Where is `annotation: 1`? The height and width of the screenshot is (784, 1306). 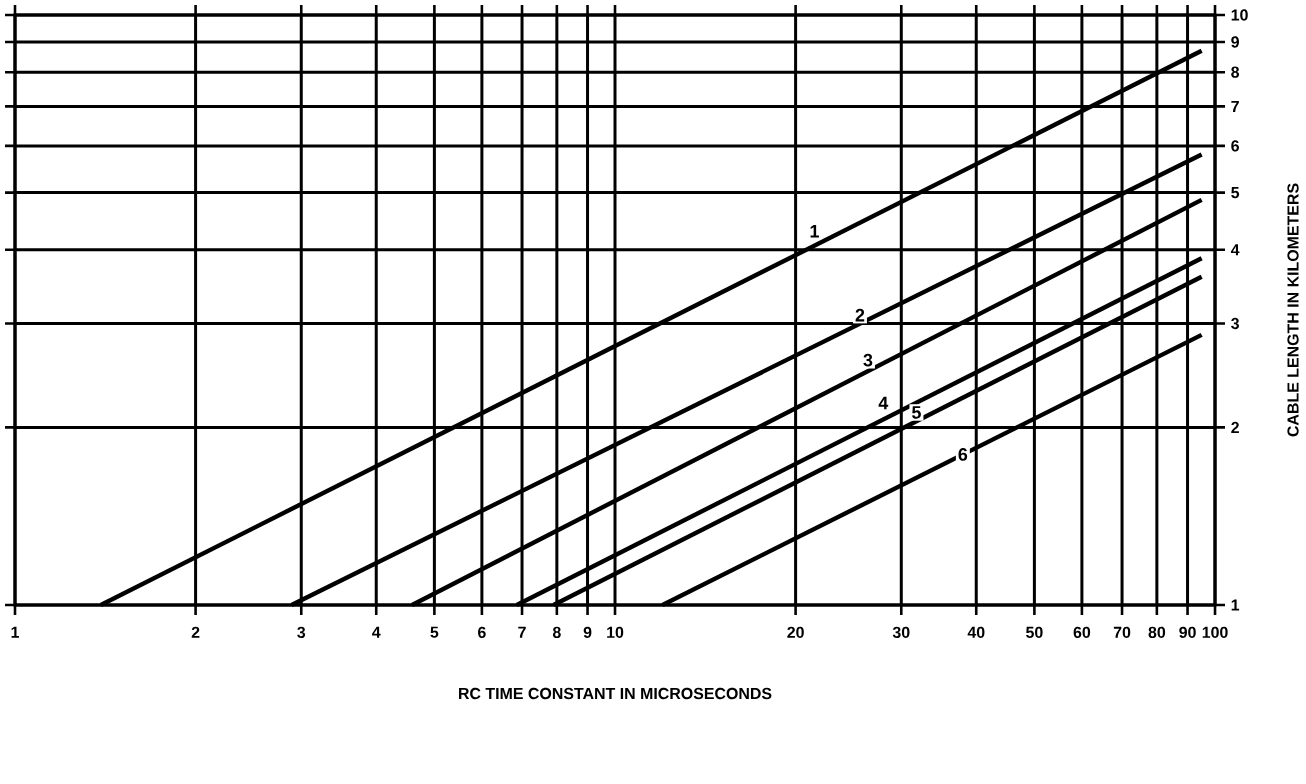
annotation: 1 is located at coordinates (814, 231).